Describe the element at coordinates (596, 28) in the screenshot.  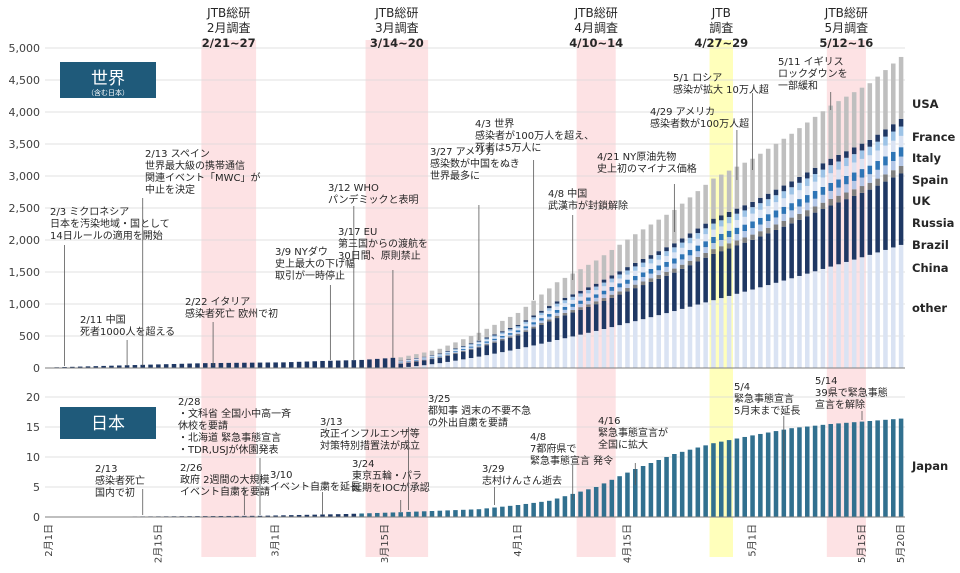
I see `survey-name: 4月調査` at that location.